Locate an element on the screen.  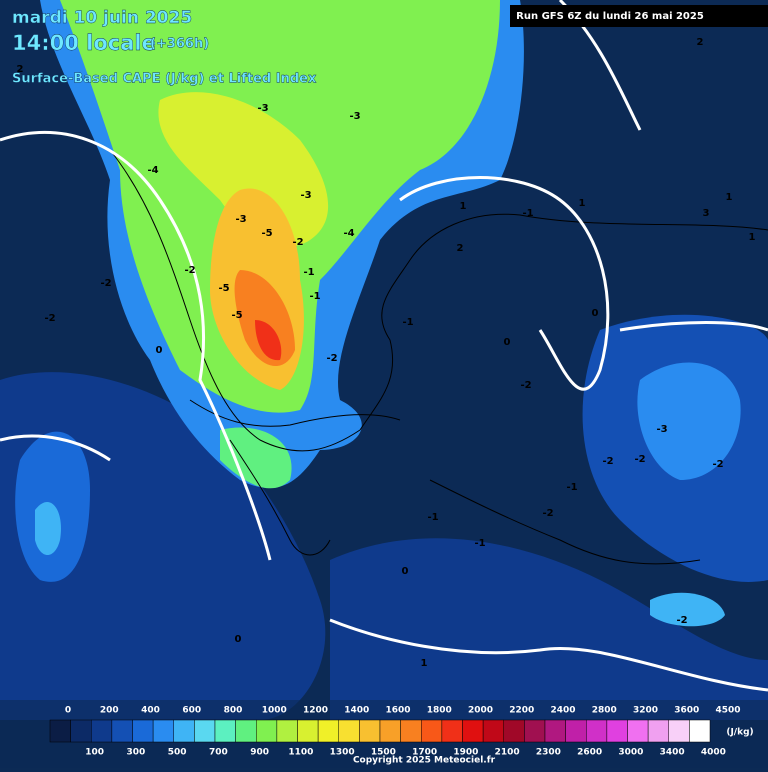
colorbar-bottom-label: 1900 is located at coordinates (465, 753).